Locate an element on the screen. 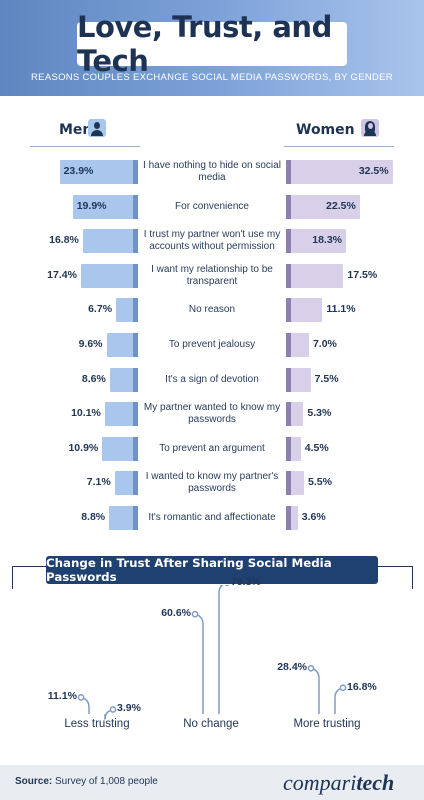 This screenshot has width=424, height=800. section2-deco-right is located at coordinates (395, 577).